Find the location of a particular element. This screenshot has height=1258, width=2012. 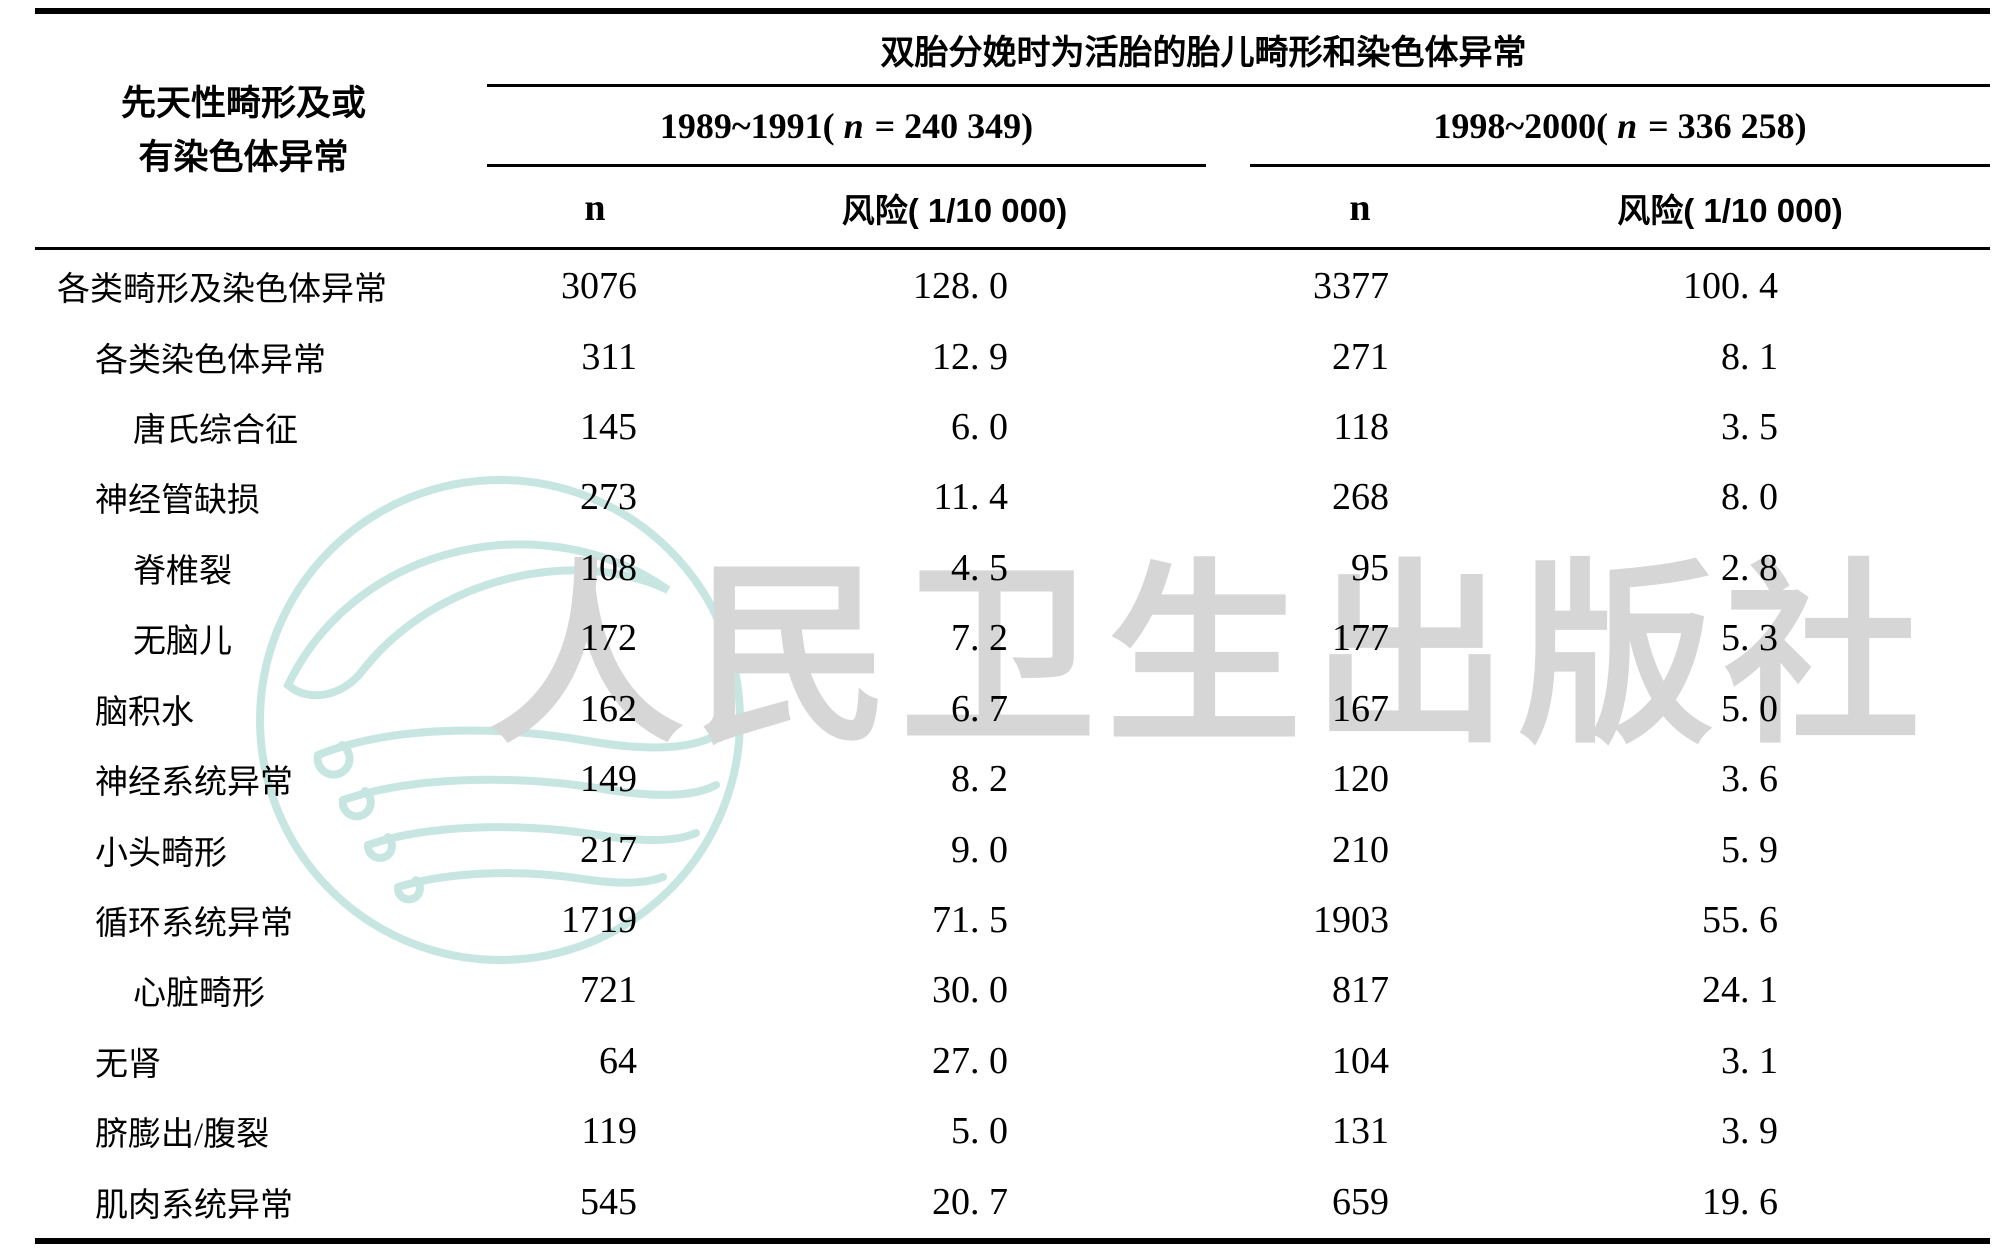

group1-prefix: 1989~1991( is located at coordinates (747, 126).